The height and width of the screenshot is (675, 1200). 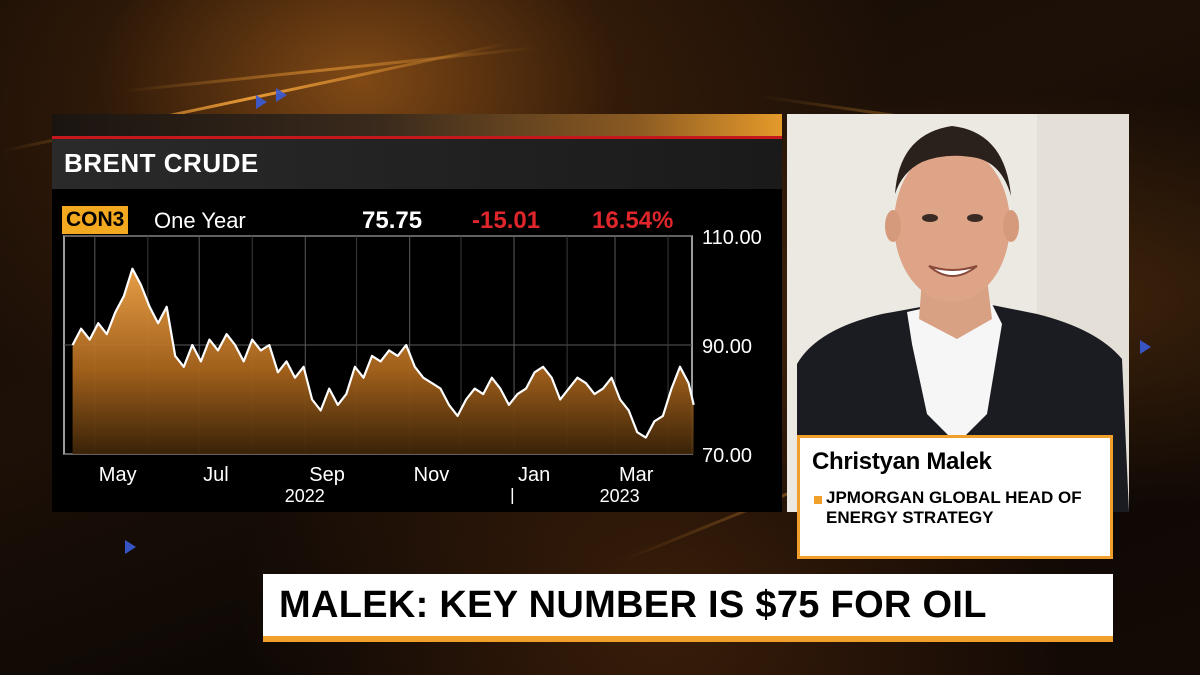 What do you see at coordinates (327, 475) in the screenshot?
I see `x-tick-label: Sep` at bounding box center [327, 475].